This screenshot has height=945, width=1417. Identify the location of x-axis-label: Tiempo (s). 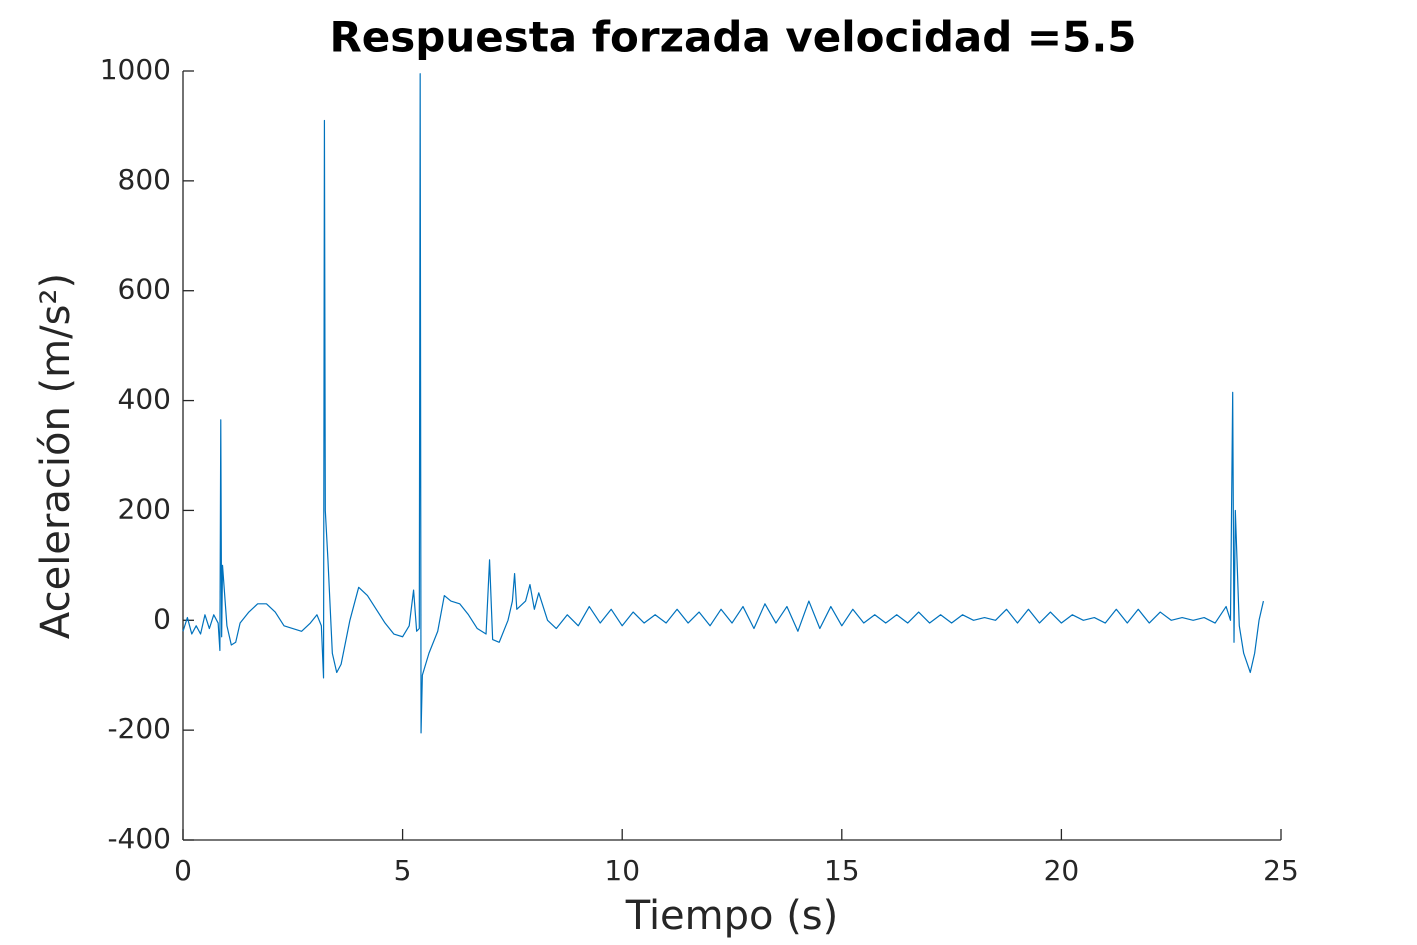
(732, 916).